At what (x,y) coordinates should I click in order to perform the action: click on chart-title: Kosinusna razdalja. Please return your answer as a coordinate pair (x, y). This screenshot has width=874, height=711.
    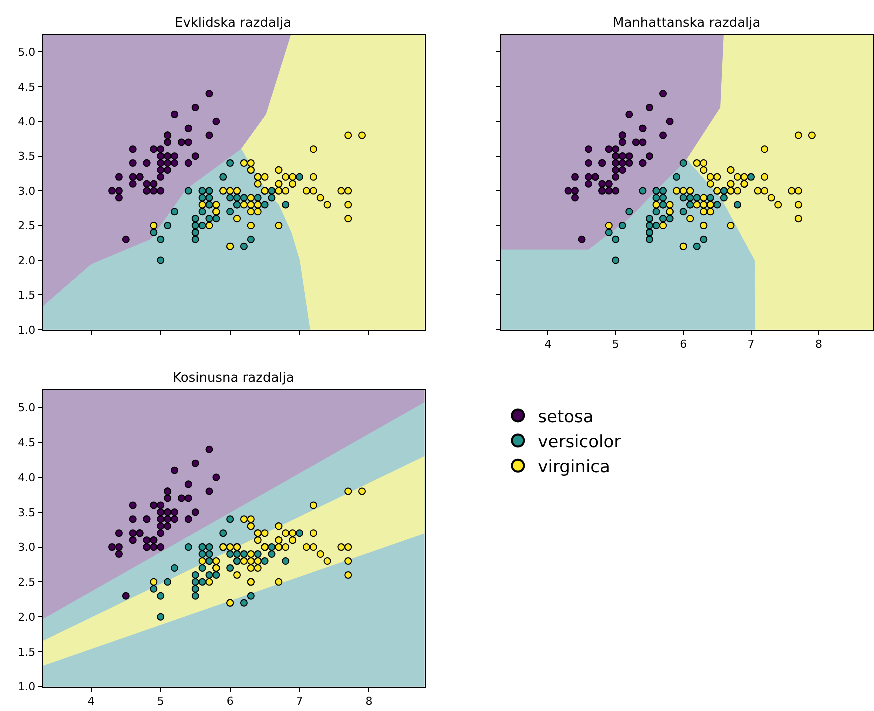
    Looking at the image, I should click on (233, 378).